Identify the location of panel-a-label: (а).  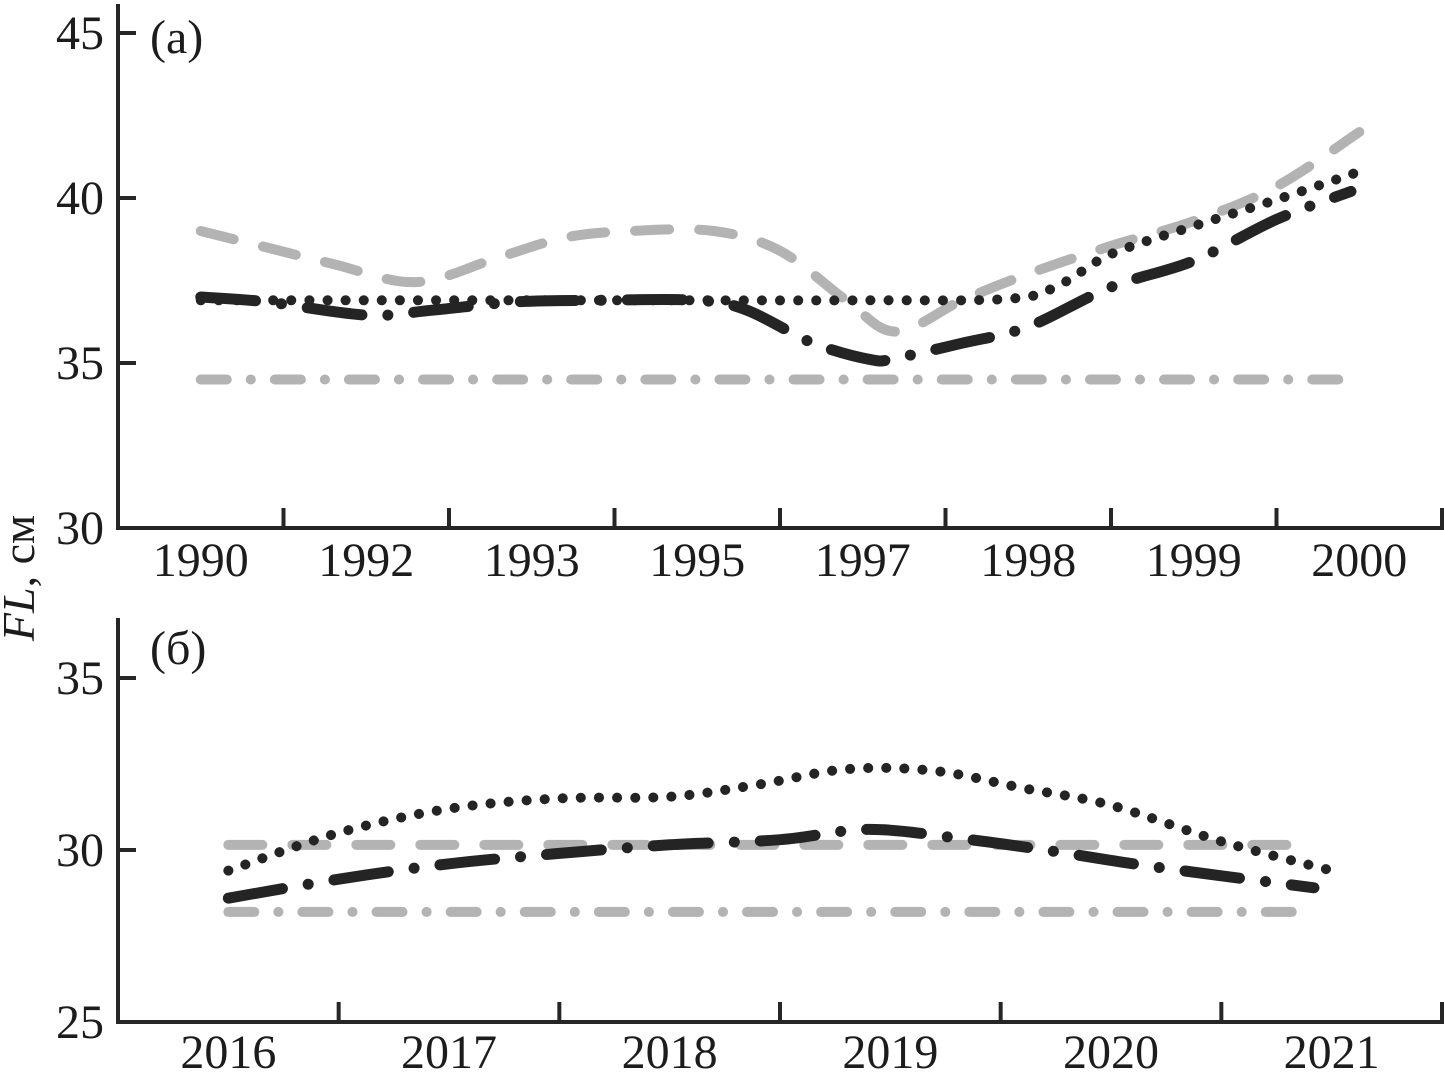
(176, 37).